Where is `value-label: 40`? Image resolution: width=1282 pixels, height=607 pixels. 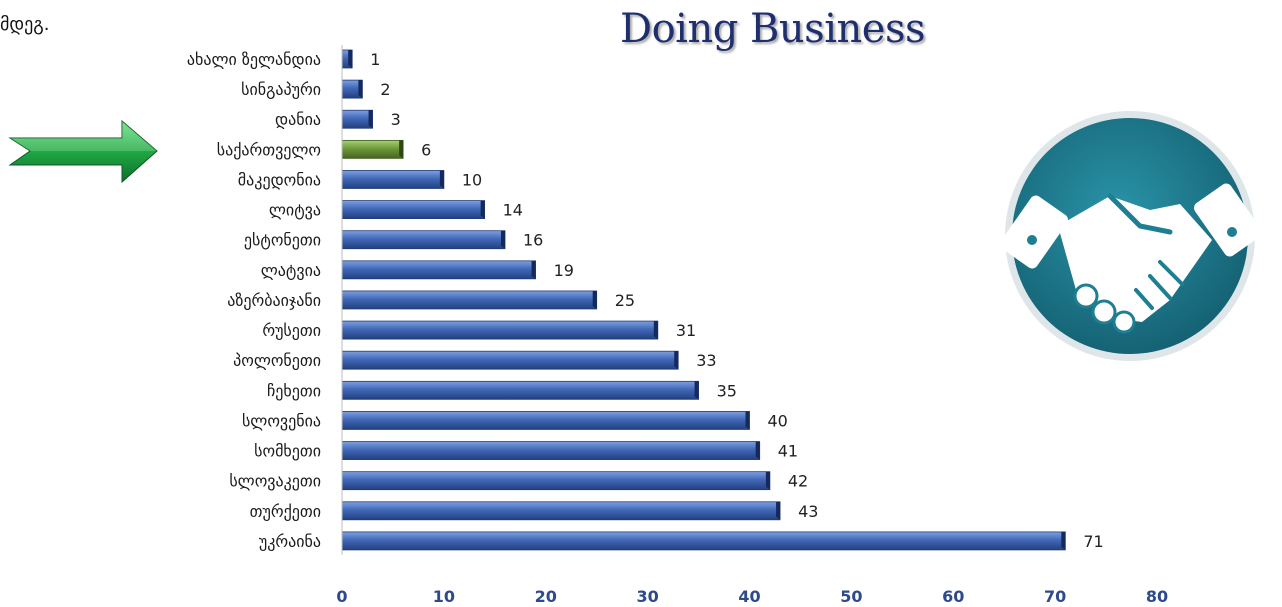
value-label: 40 is located at coordinates (778, 420).